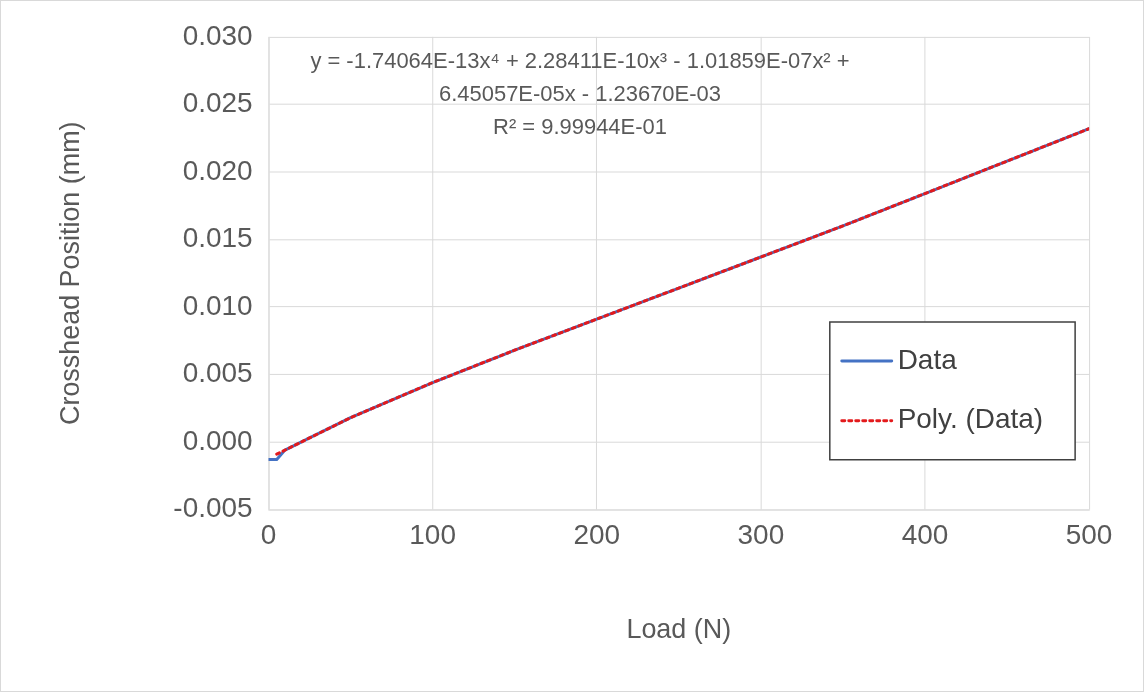 The width and height of the screenshot is (1144, 692). What do you see at coordinates (217, 35) in the screenshot?
I see `y-tick-label: 0.030` at bounding box center [217, 35].